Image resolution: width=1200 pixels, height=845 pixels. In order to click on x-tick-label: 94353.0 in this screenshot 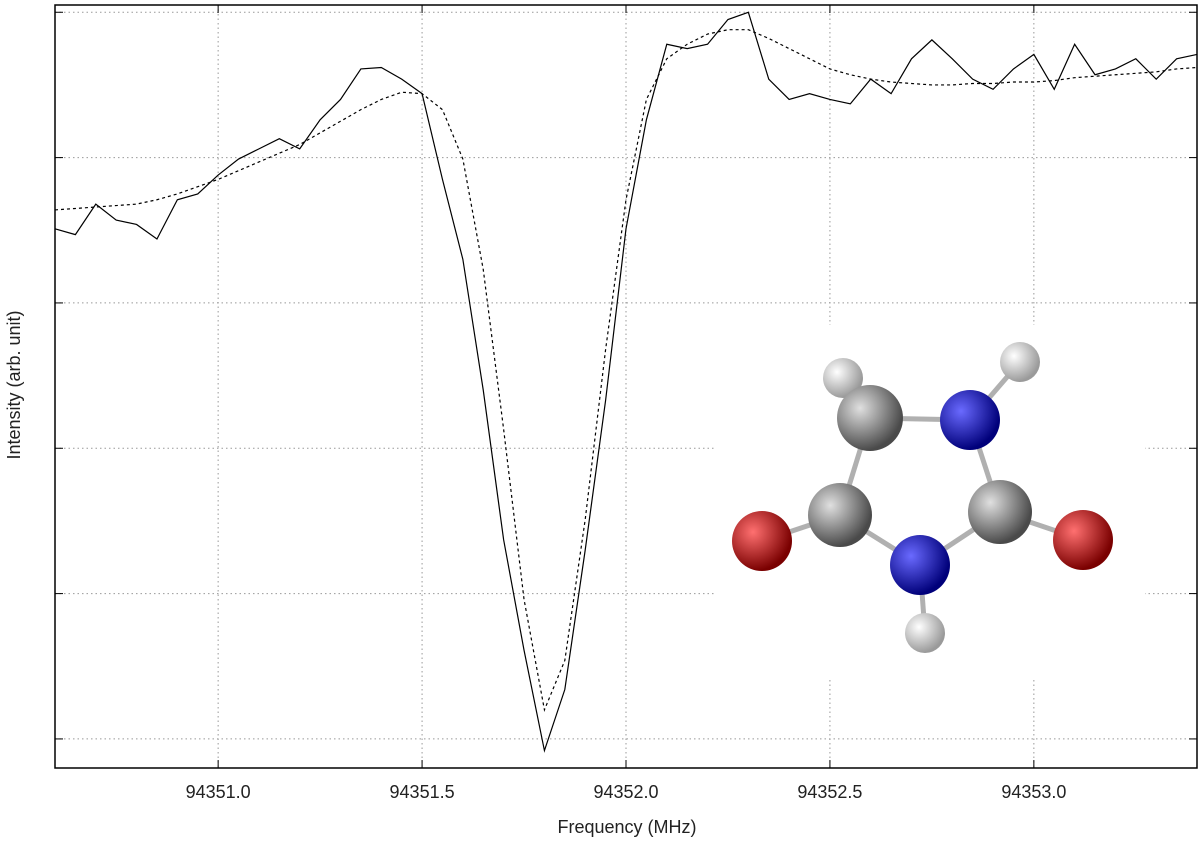, I will do `click(1033, 792)`.